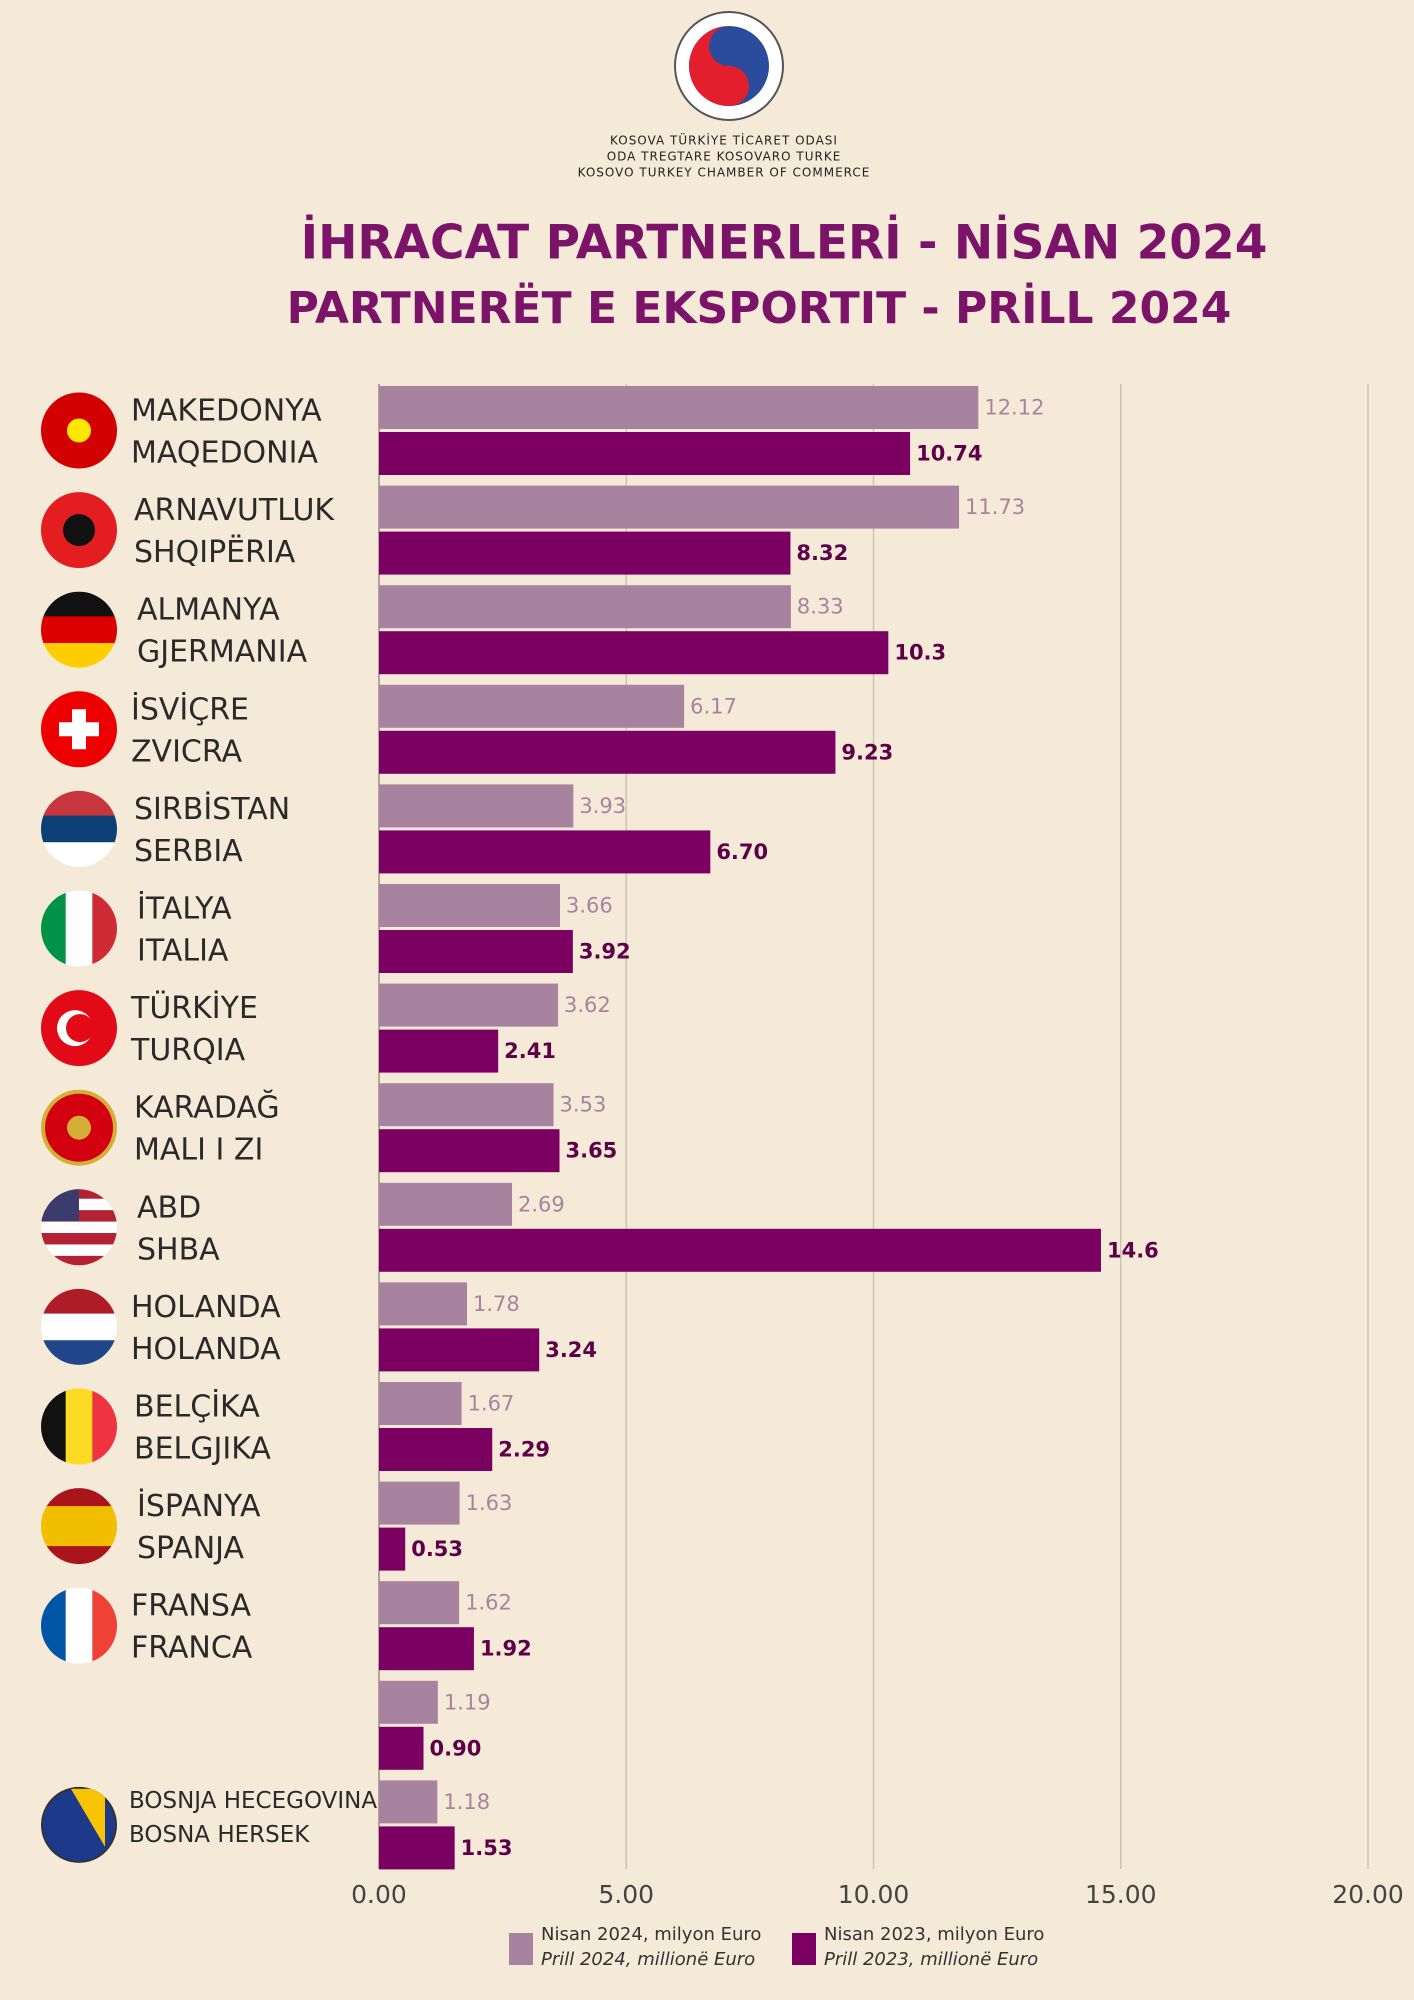 Image resolution: width=1414 pixels, height=2000 pixels. What do you see at coordinates (215, 552) in the screenshot?
I see `category-label: SHQIPËRIA` at bounding box center [215, 552].